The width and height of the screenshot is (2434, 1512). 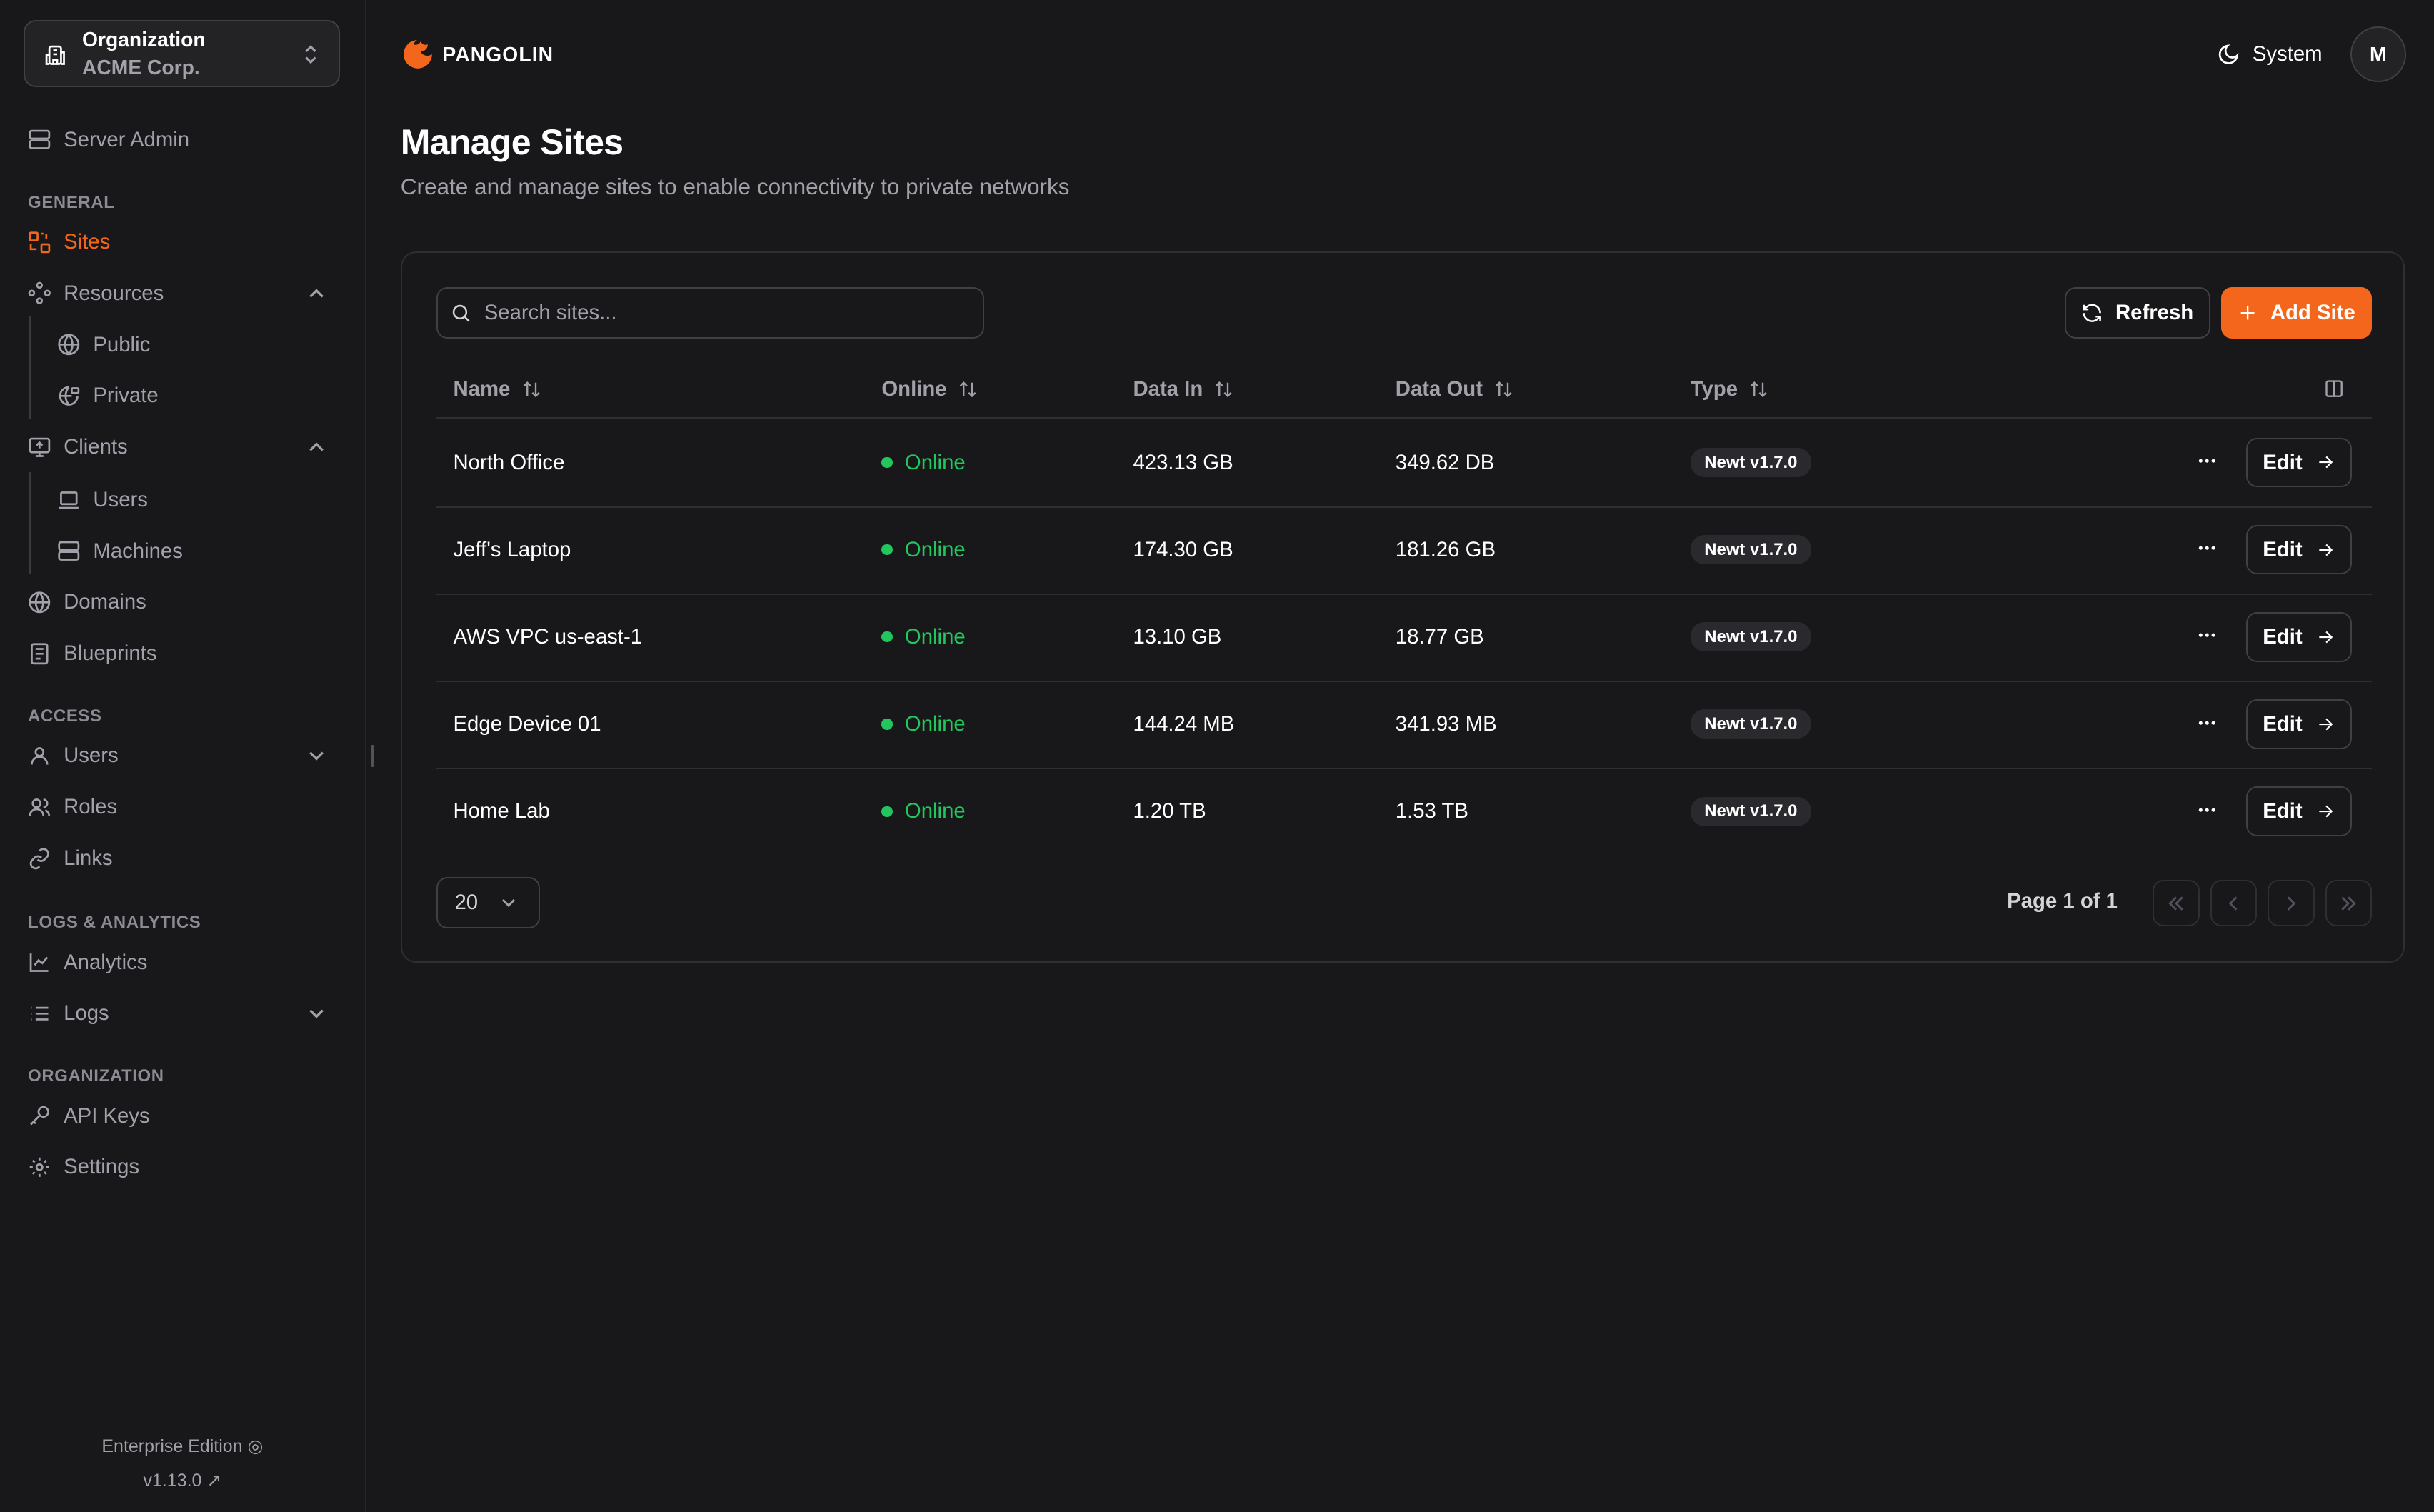 I want to click on sidebar-item-machines: Machines, so click(x=196, y=551).